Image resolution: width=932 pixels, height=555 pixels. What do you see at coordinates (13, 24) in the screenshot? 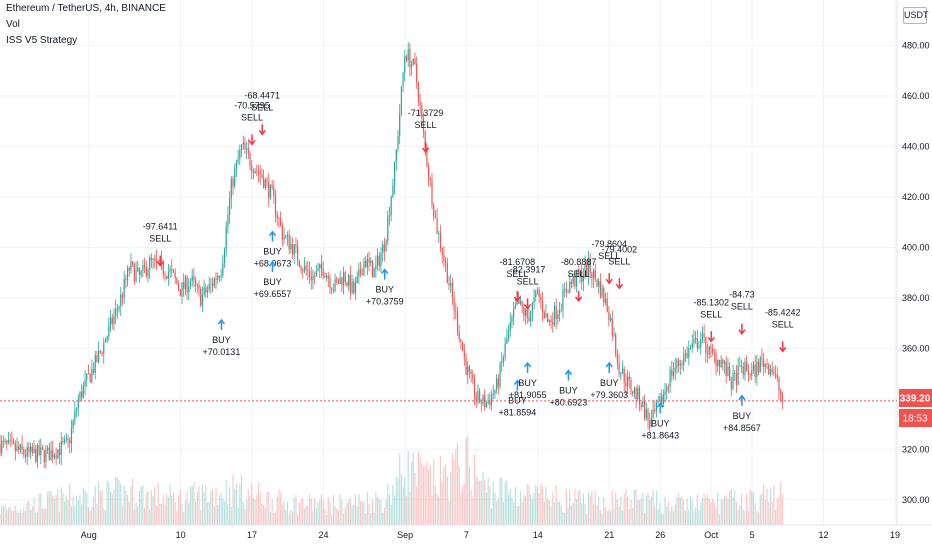
I see `volume-indicator-label: Vol` at bounding box center [13, 24].